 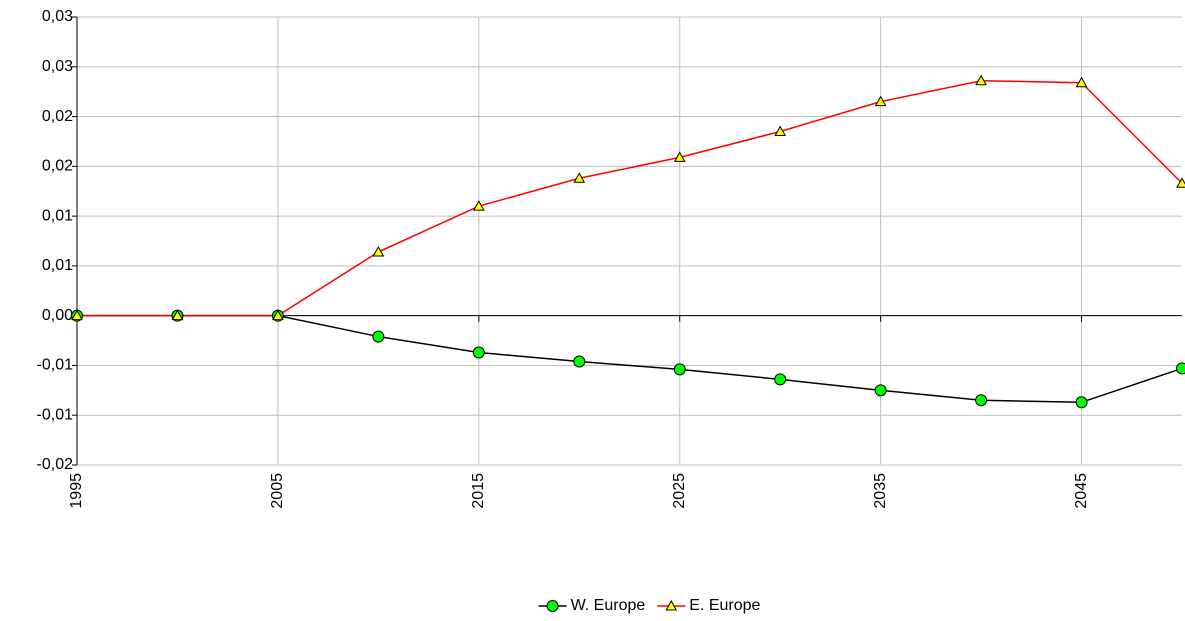 I want to click on legend-label: E. Europe, so click(x=724, y=605).